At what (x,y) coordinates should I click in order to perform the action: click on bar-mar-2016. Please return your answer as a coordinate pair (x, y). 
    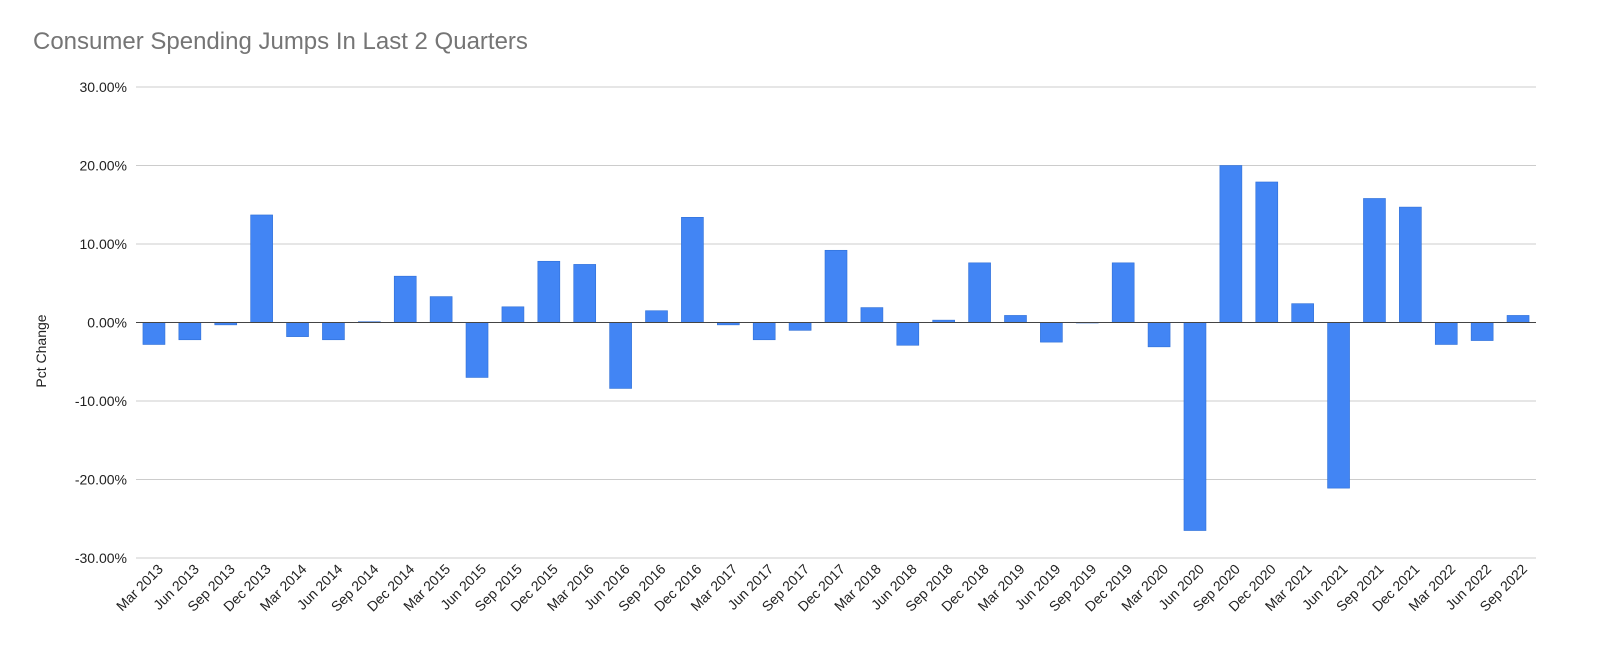
    Looking at the image, I should click on (585, 293).